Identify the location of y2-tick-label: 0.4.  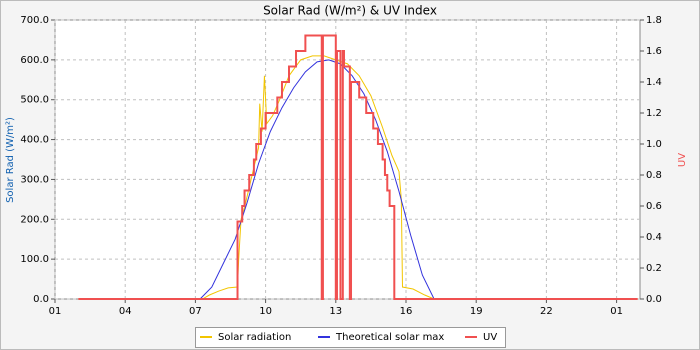
(654, 237).